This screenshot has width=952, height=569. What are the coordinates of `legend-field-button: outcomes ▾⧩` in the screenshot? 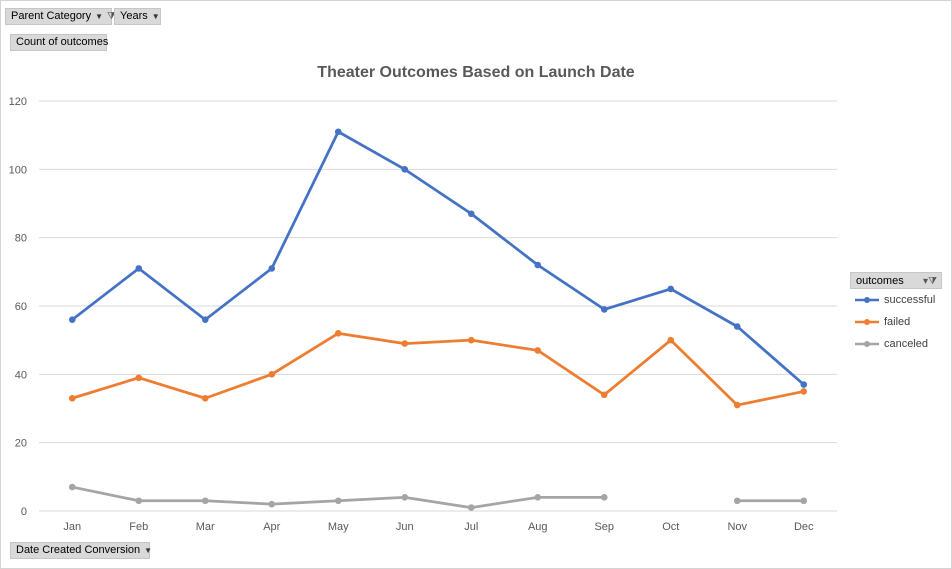 It's located at (896, 280).